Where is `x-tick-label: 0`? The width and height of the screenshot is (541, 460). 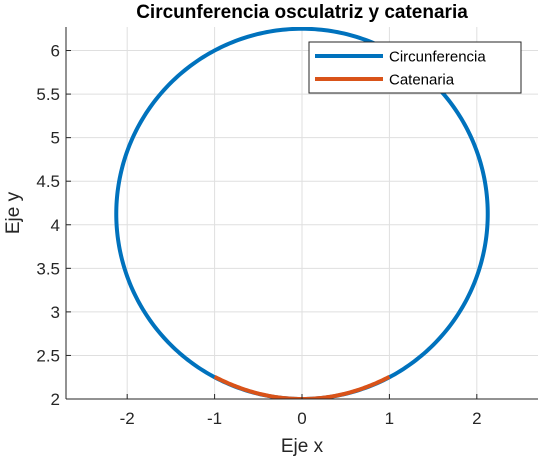
x-tick-label: 0 is located at coordinates (301, 418).